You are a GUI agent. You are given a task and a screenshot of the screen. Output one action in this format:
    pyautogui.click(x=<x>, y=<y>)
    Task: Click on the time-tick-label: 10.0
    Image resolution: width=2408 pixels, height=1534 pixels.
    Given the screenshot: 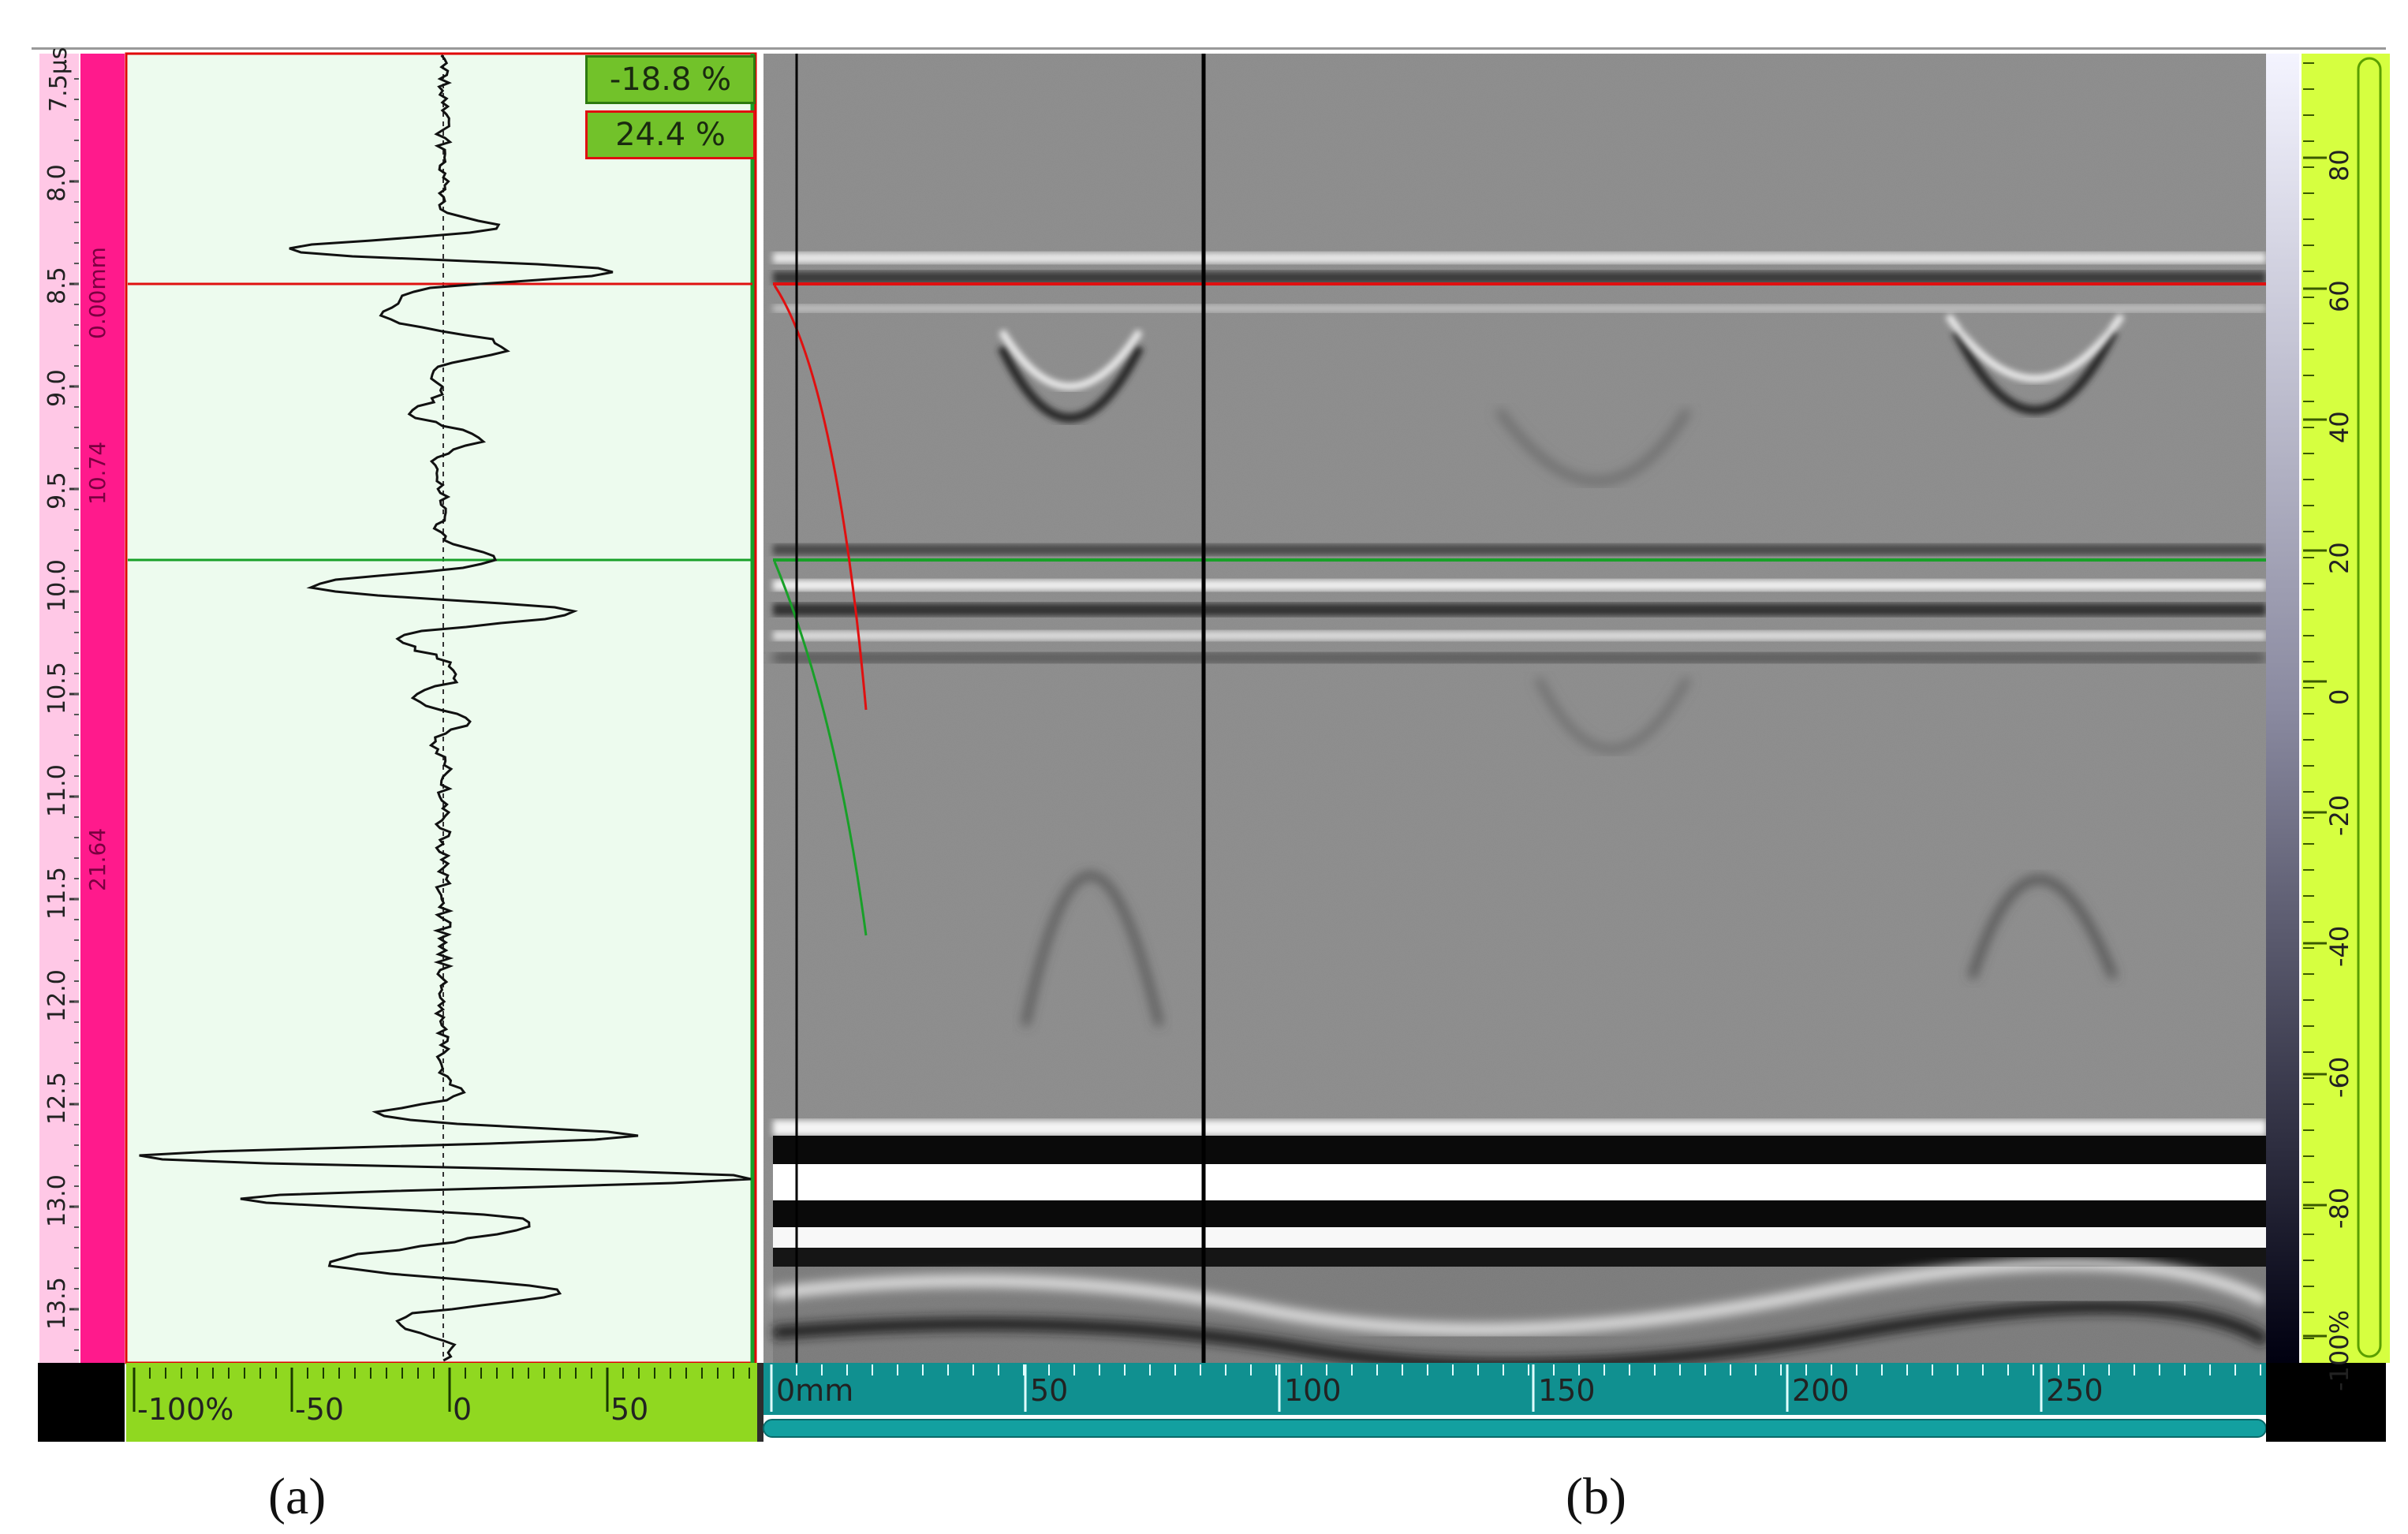 What is the action you would take?
    pyautogui.click(x=57, y=585)
    